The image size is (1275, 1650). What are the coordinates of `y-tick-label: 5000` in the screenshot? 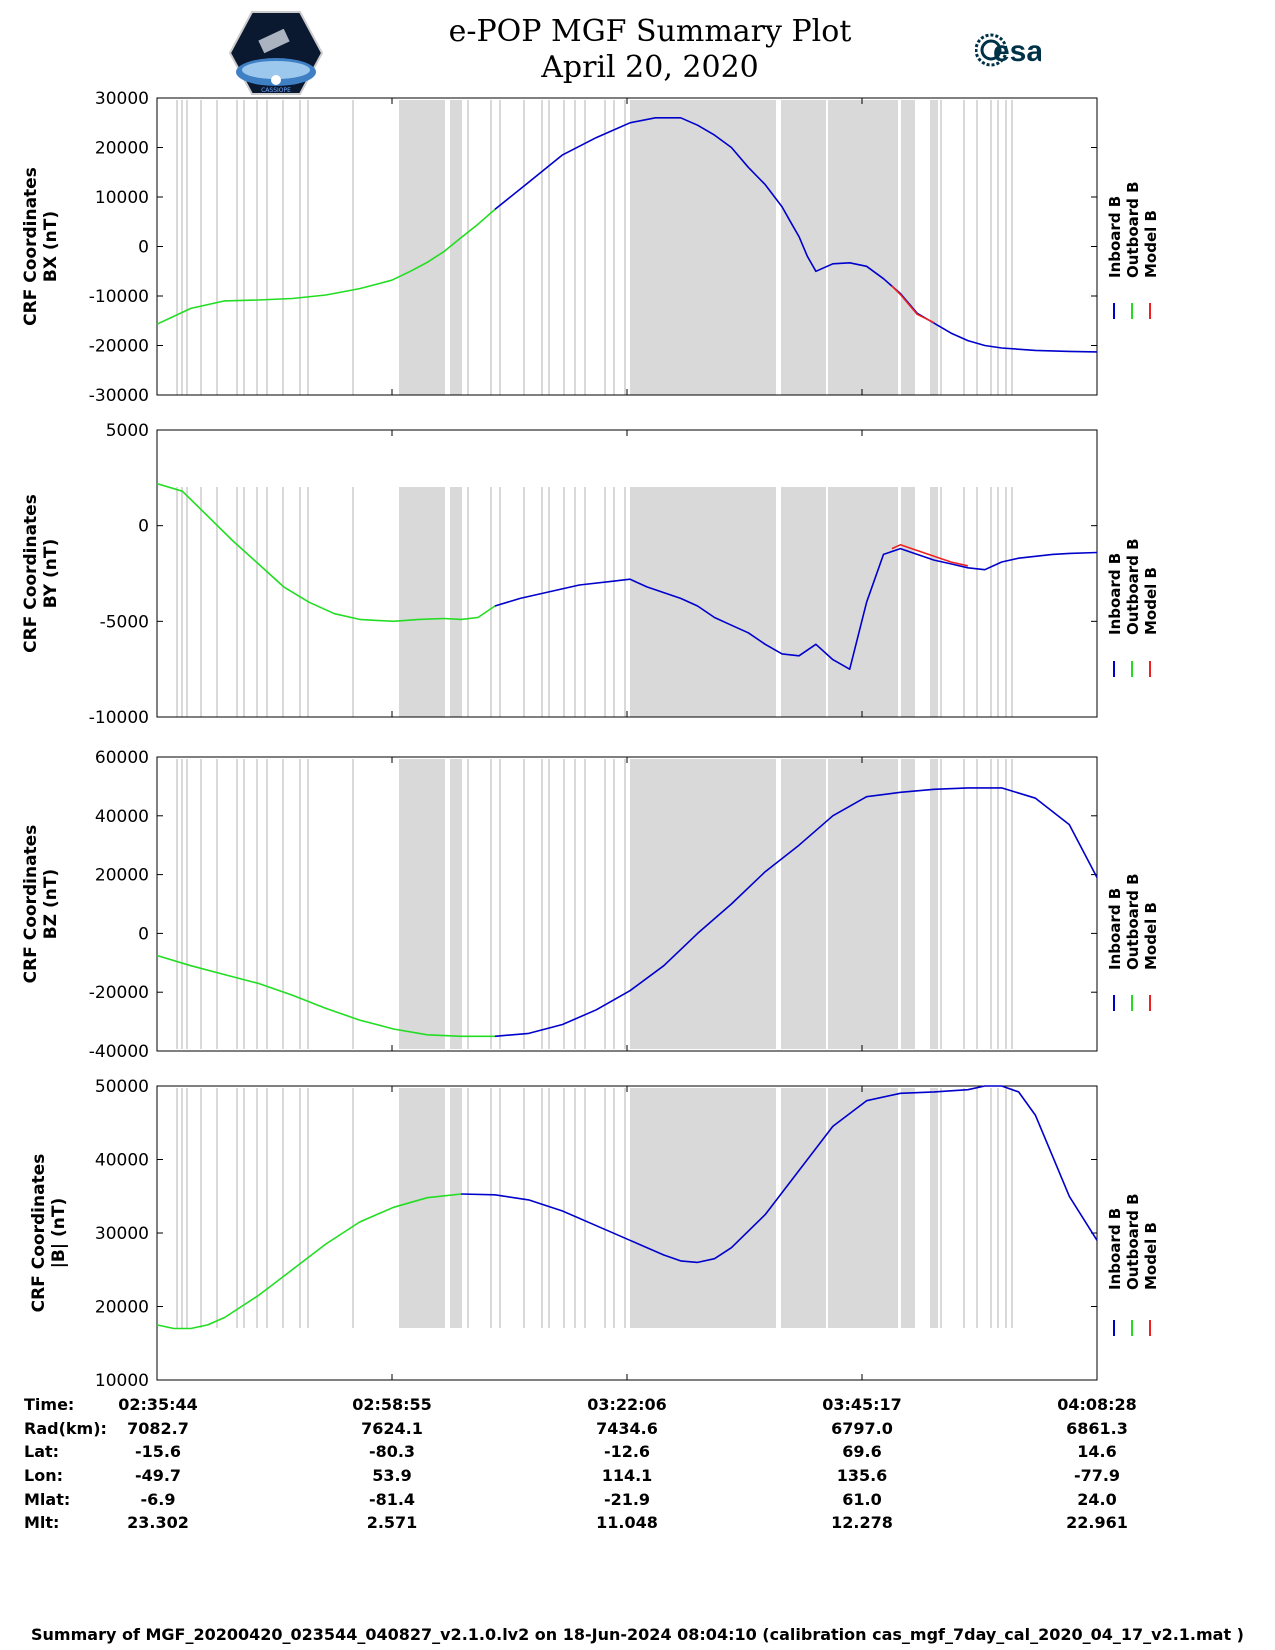 It's located at (127, 431).